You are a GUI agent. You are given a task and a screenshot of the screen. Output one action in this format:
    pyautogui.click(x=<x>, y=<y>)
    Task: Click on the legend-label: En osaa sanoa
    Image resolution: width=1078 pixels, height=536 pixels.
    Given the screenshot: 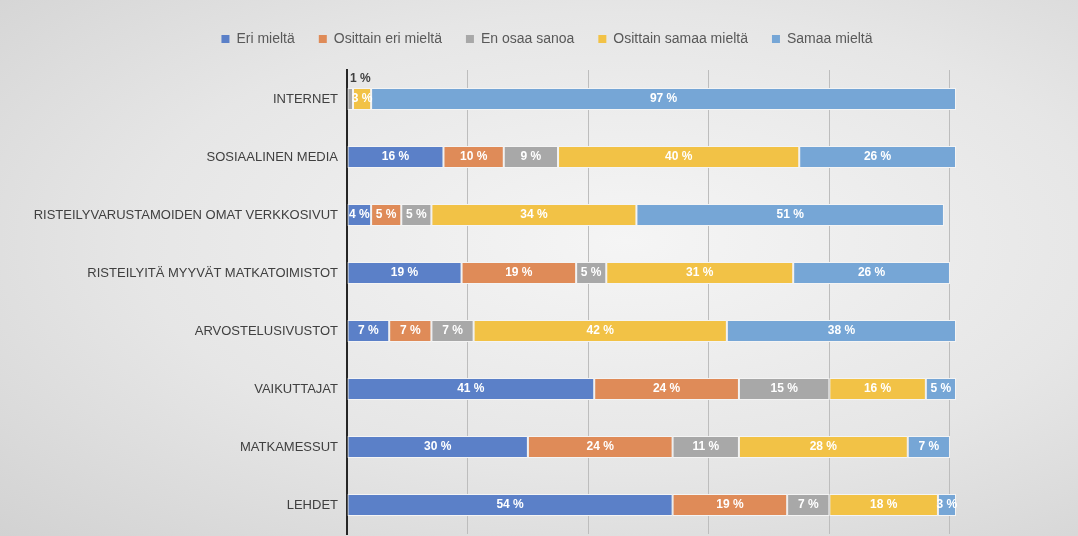 What is the action you would take?
    pyautogui.click(x=527, y=37)
    